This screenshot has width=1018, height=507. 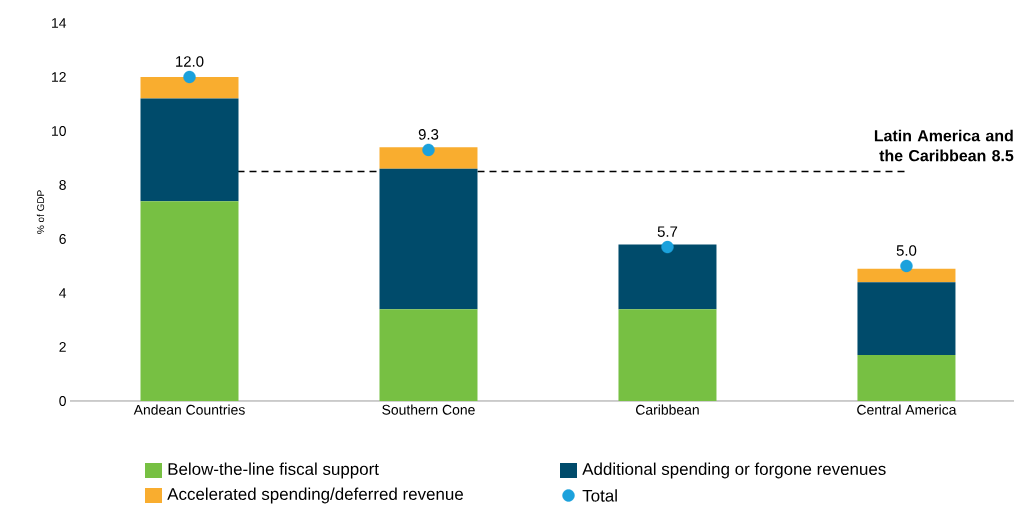 What do you see at coordinates (62, 239) in the screenshot?
I see `y-tick-label: 6` at bounding box center [62, 239].